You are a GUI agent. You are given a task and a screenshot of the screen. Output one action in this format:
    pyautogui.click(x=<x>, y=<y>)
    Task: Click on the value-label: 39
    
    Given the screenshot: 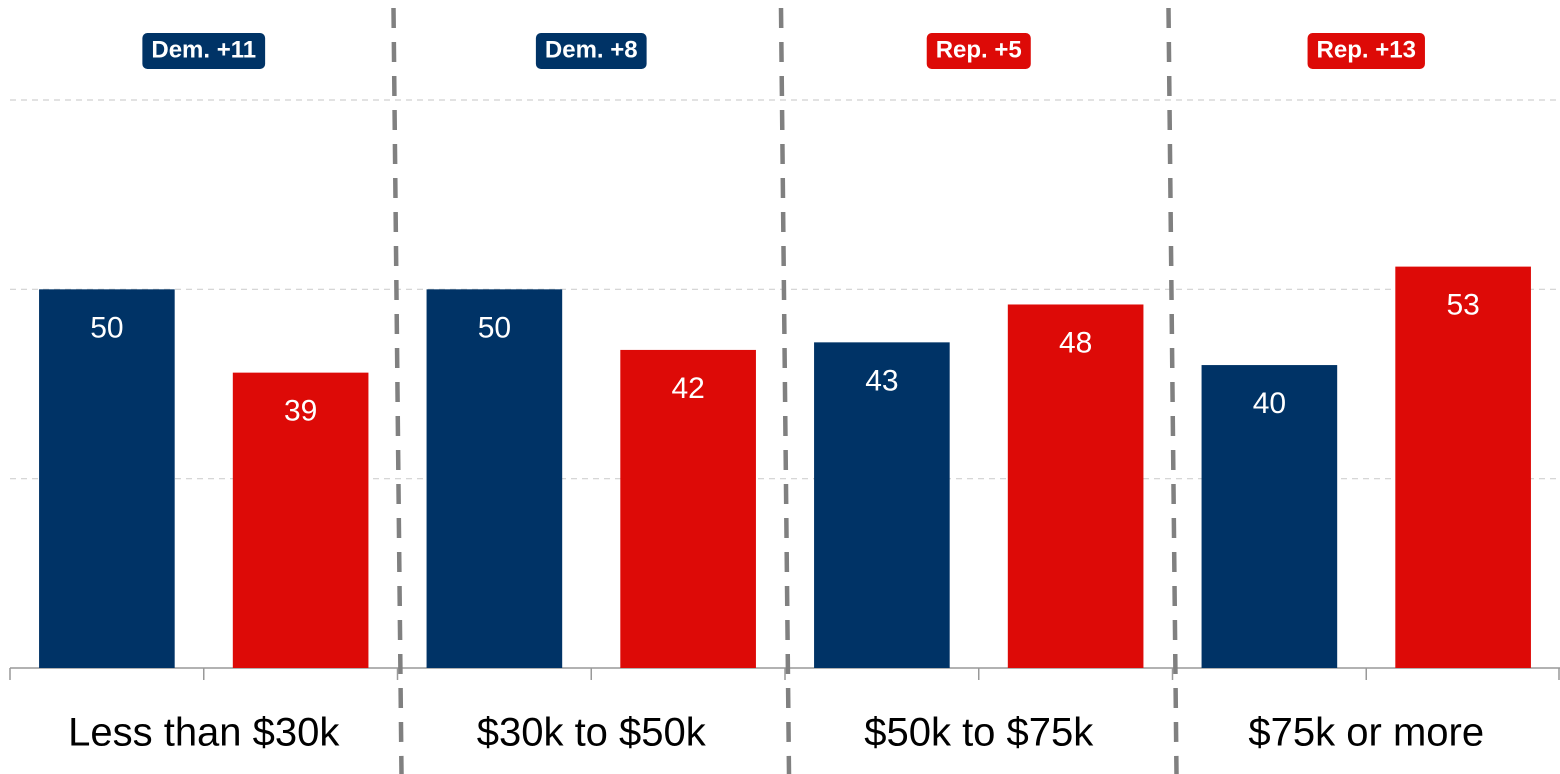 What is the action you would take?
    pyautogui.click(x=300, y=411)
    